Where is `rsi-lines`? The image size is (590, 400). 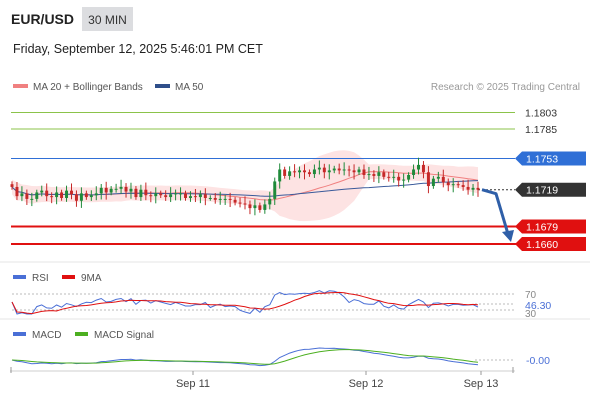 rsi-lines is located at coordinates (245, 302).